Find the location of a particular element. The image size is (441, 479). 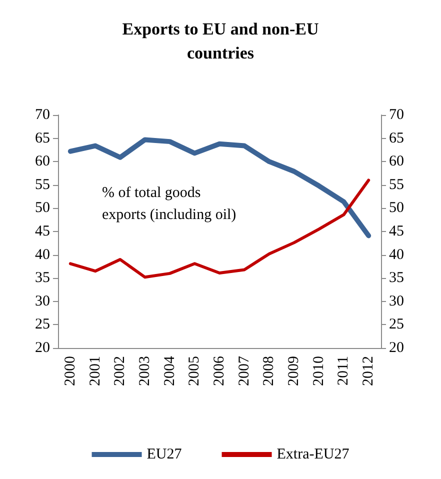

y-tick-label: 55 is located at coordinates (42, 184).